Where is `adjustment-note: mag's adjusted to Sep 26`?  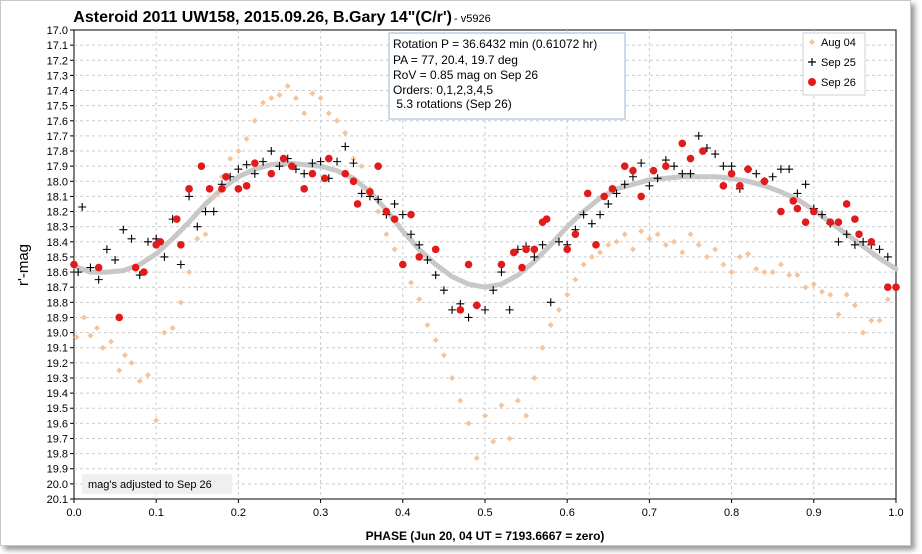 adjustment-note: mag's adjusted to Sep 26 is located at coordinates (157, 484).